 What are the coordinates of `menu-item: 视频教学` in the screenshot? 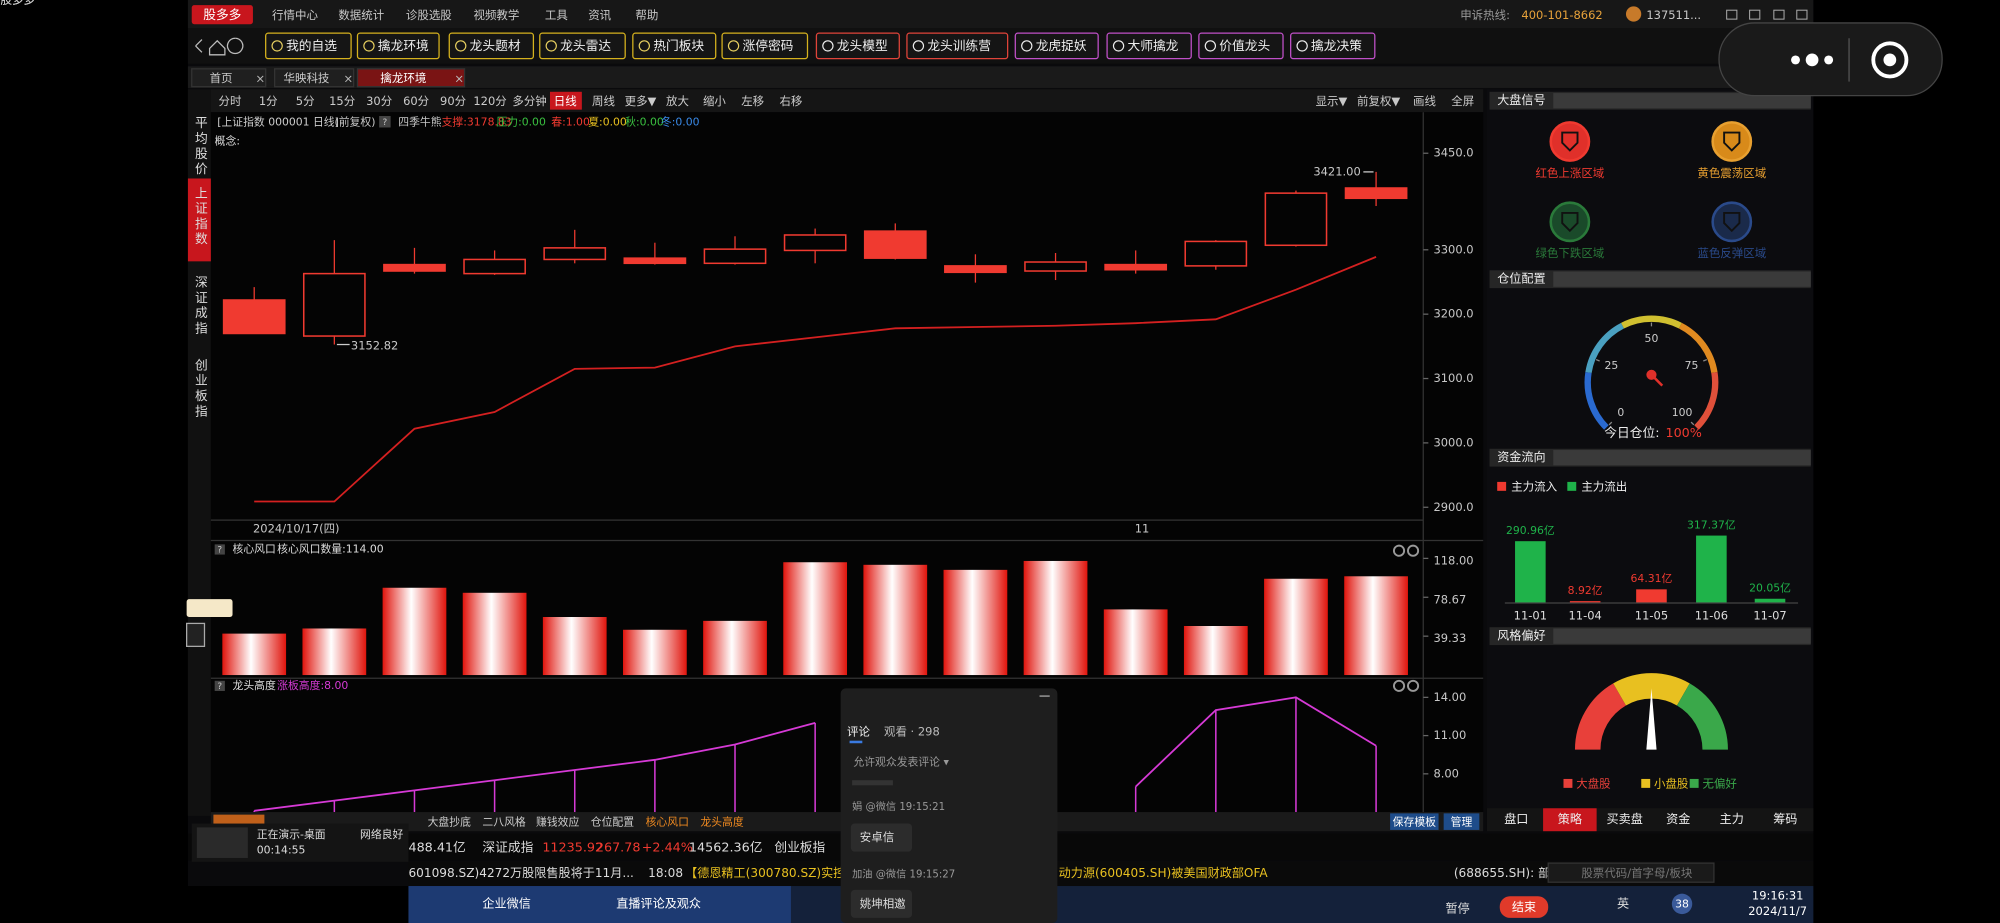 It's located at (496, 15).